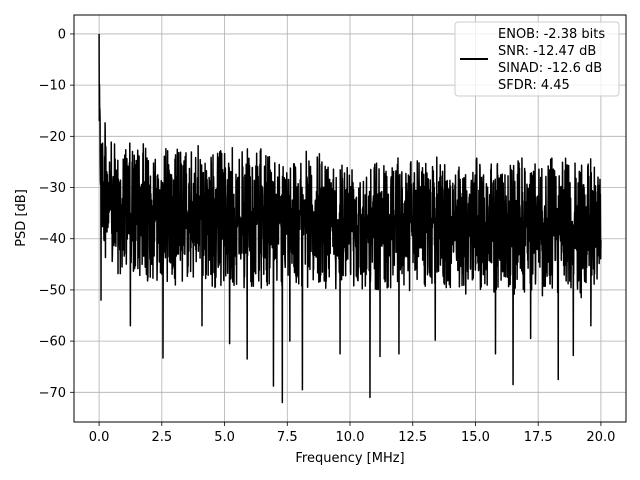  What do you see at coordinates (350, 437) in the screenshot?
I see `x-tick-label: 10.0` at bounding box center [350, 437].